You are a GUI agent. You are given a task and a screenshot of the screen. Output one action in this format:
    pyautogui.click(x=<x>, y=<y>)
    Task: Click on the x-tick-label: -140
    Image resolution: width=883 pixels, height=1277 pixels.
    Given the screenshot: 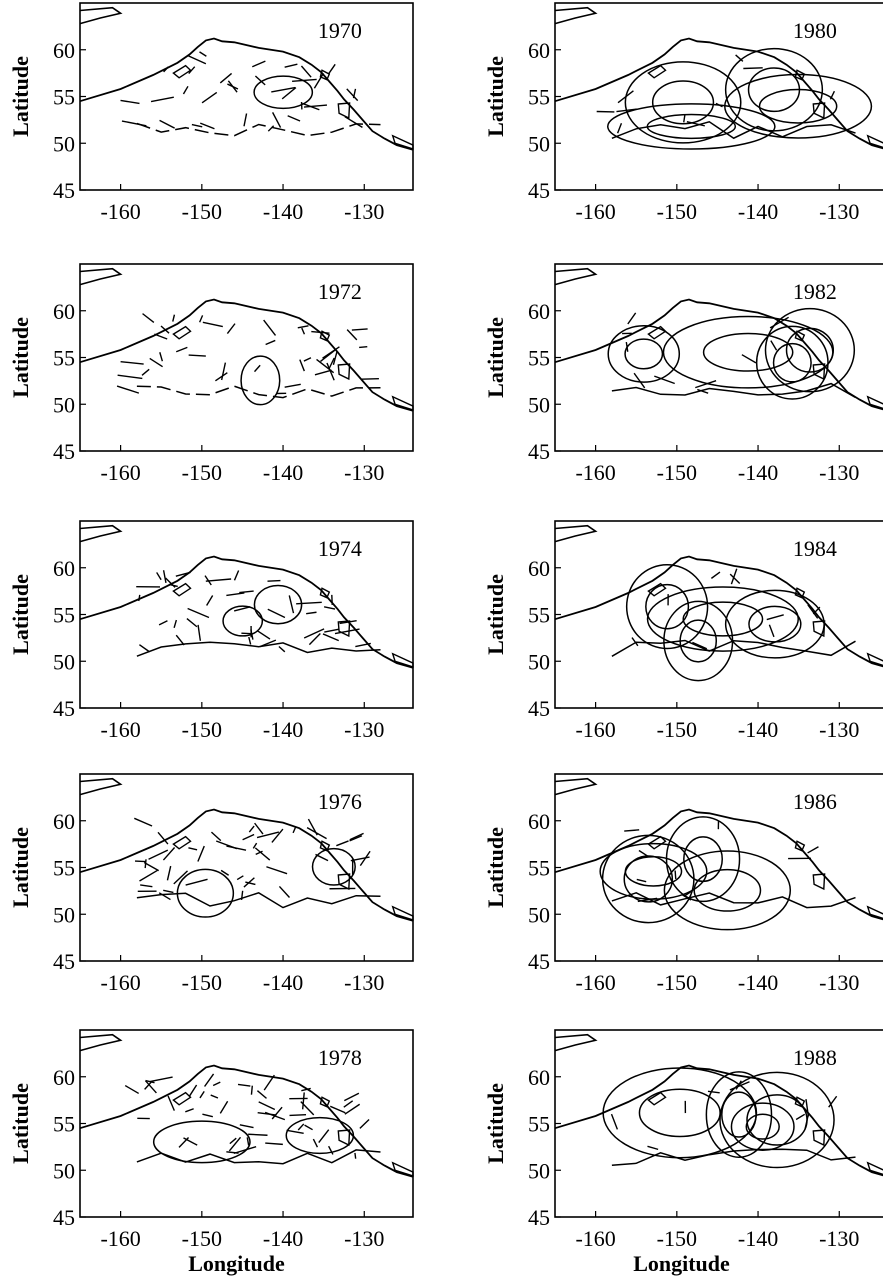 What is the action you would take?
    pyautogui.click(x=758, y=729)
    